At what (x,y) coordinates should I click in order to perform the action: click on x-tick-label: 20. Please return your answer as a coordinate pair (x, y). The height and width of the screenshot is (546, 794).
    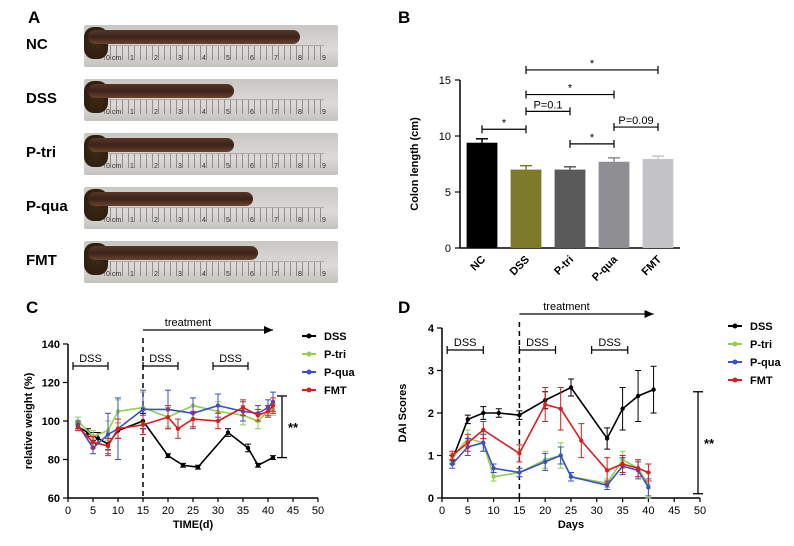
    Looking at the image, I should click on (545, 511).